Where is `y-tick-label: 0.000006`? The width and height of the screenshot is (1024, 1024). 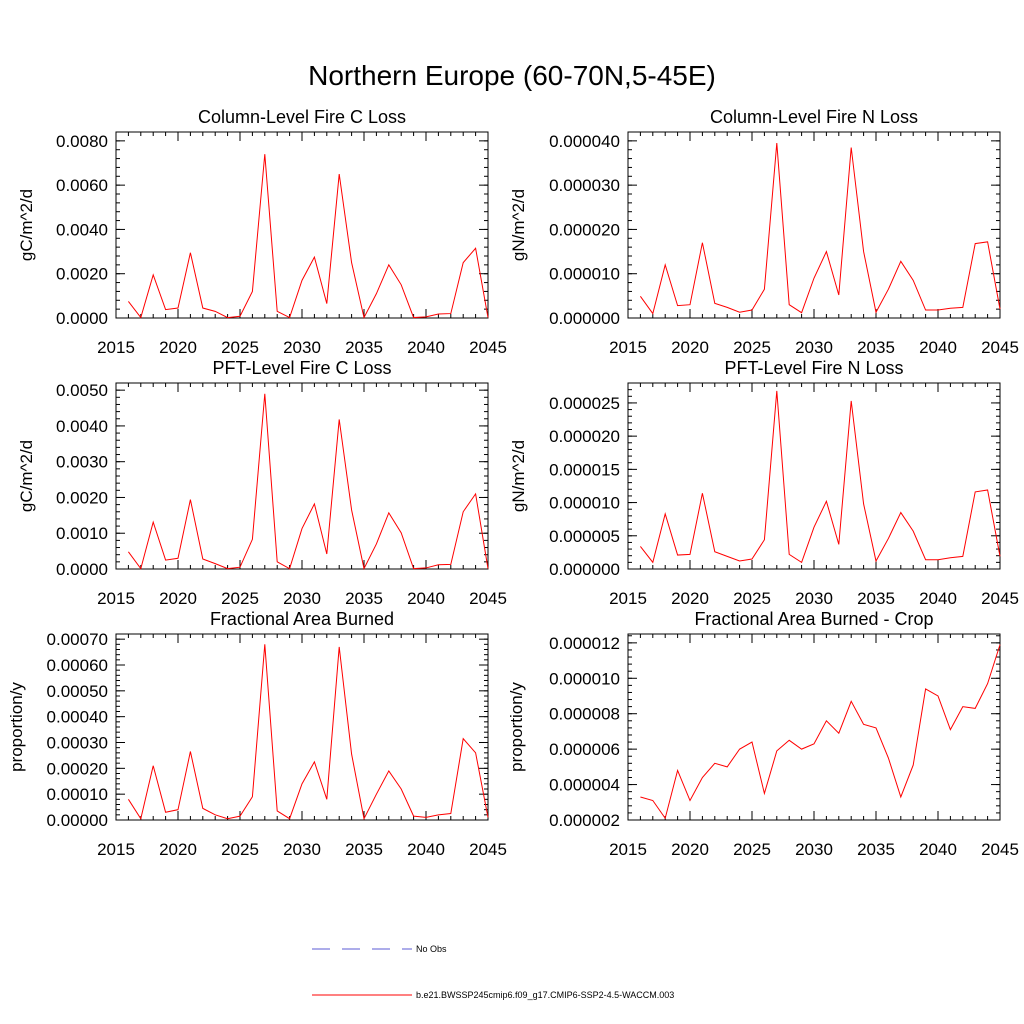 y-tick-label: 0.000006 is located at coordinates (584, 749).